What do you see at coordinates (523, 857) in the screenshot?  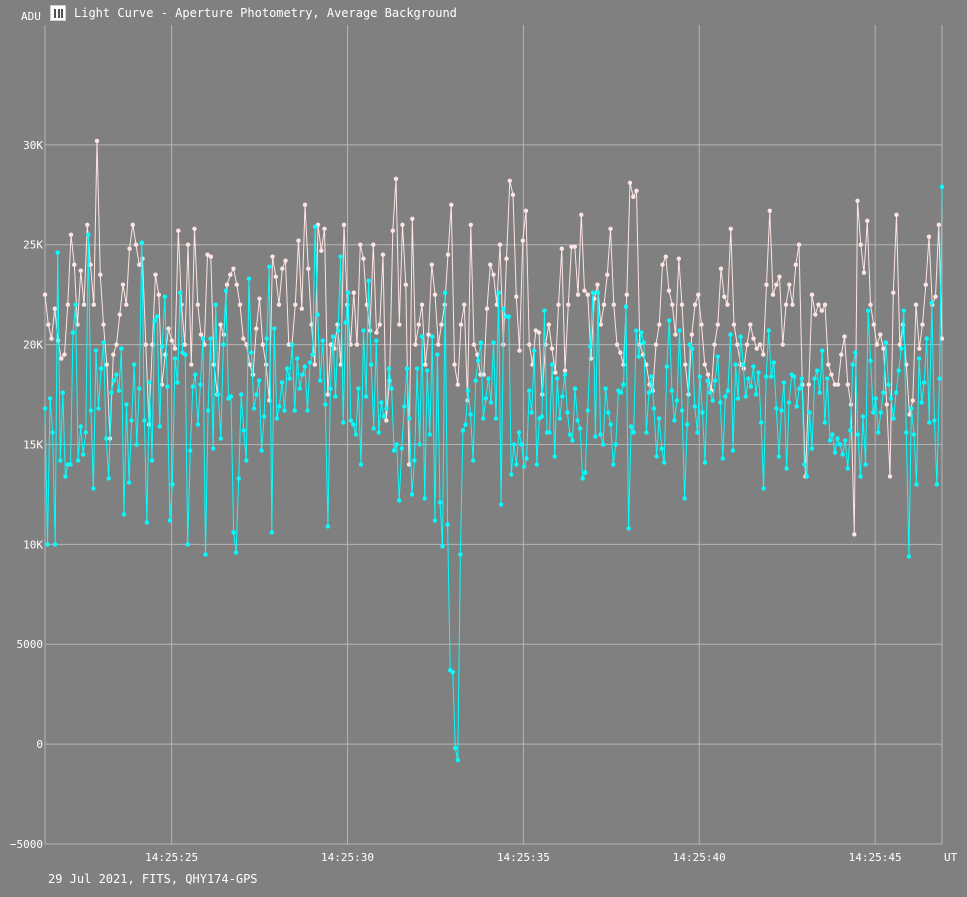 I see `x-tick-label: 14:25:35` at bounding box center [523, 857].